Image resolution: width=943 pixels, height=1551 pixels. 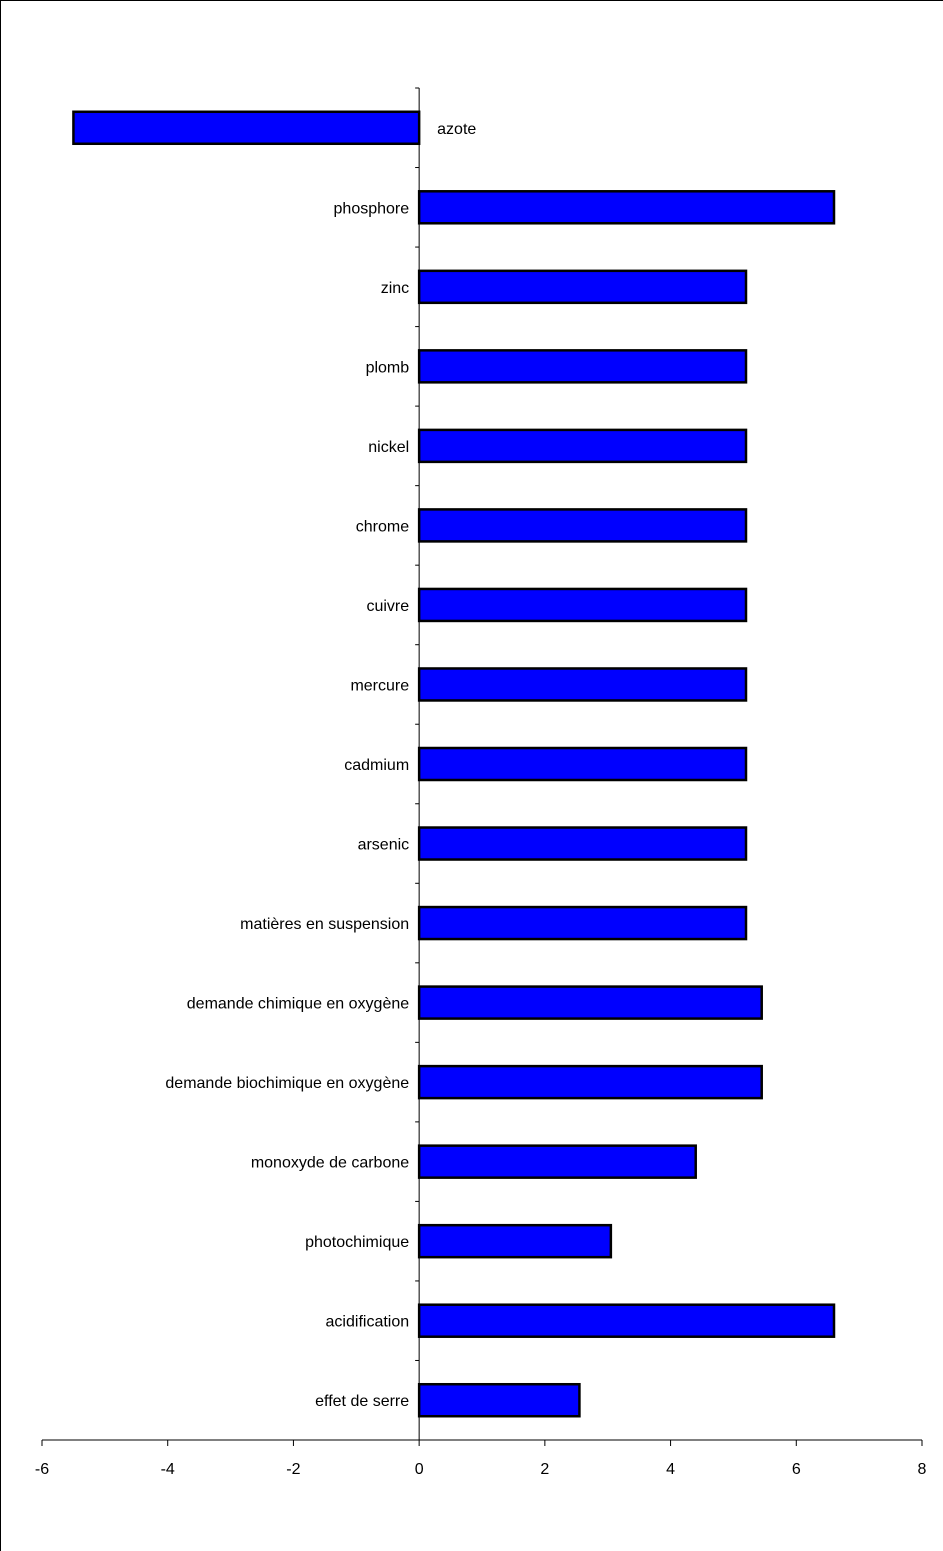 What do you see at coordinates (42, 1469) in the screenshot?
I see `x-tick-label-0: -6` at bounding box center [42, 1469].